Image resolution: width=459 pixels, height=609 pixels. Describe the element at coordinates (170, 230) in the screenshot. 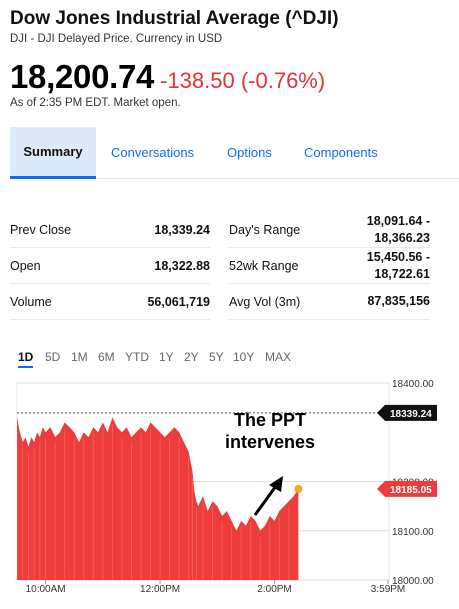

I see `stat-value-prev-close: 18,339.24` at that location.